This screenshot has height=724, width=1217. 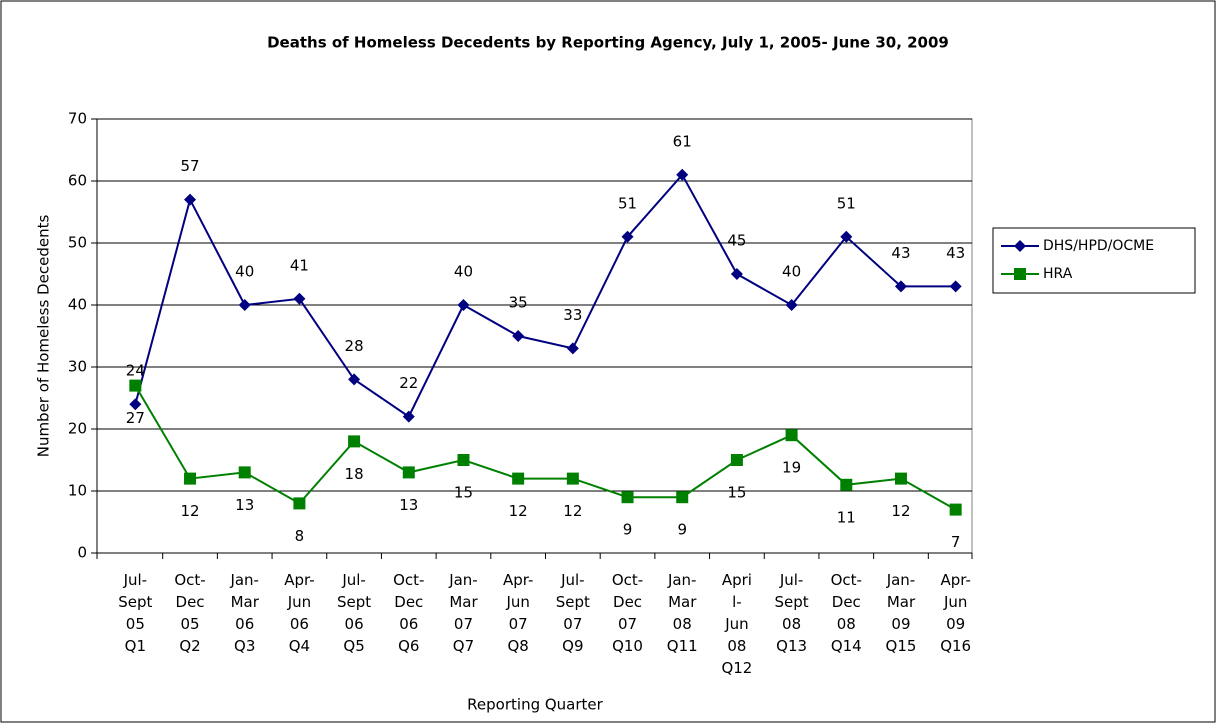 I want to click on x-tick-label: Apr-Jun 09 Q16, so click(x=955, y=613).